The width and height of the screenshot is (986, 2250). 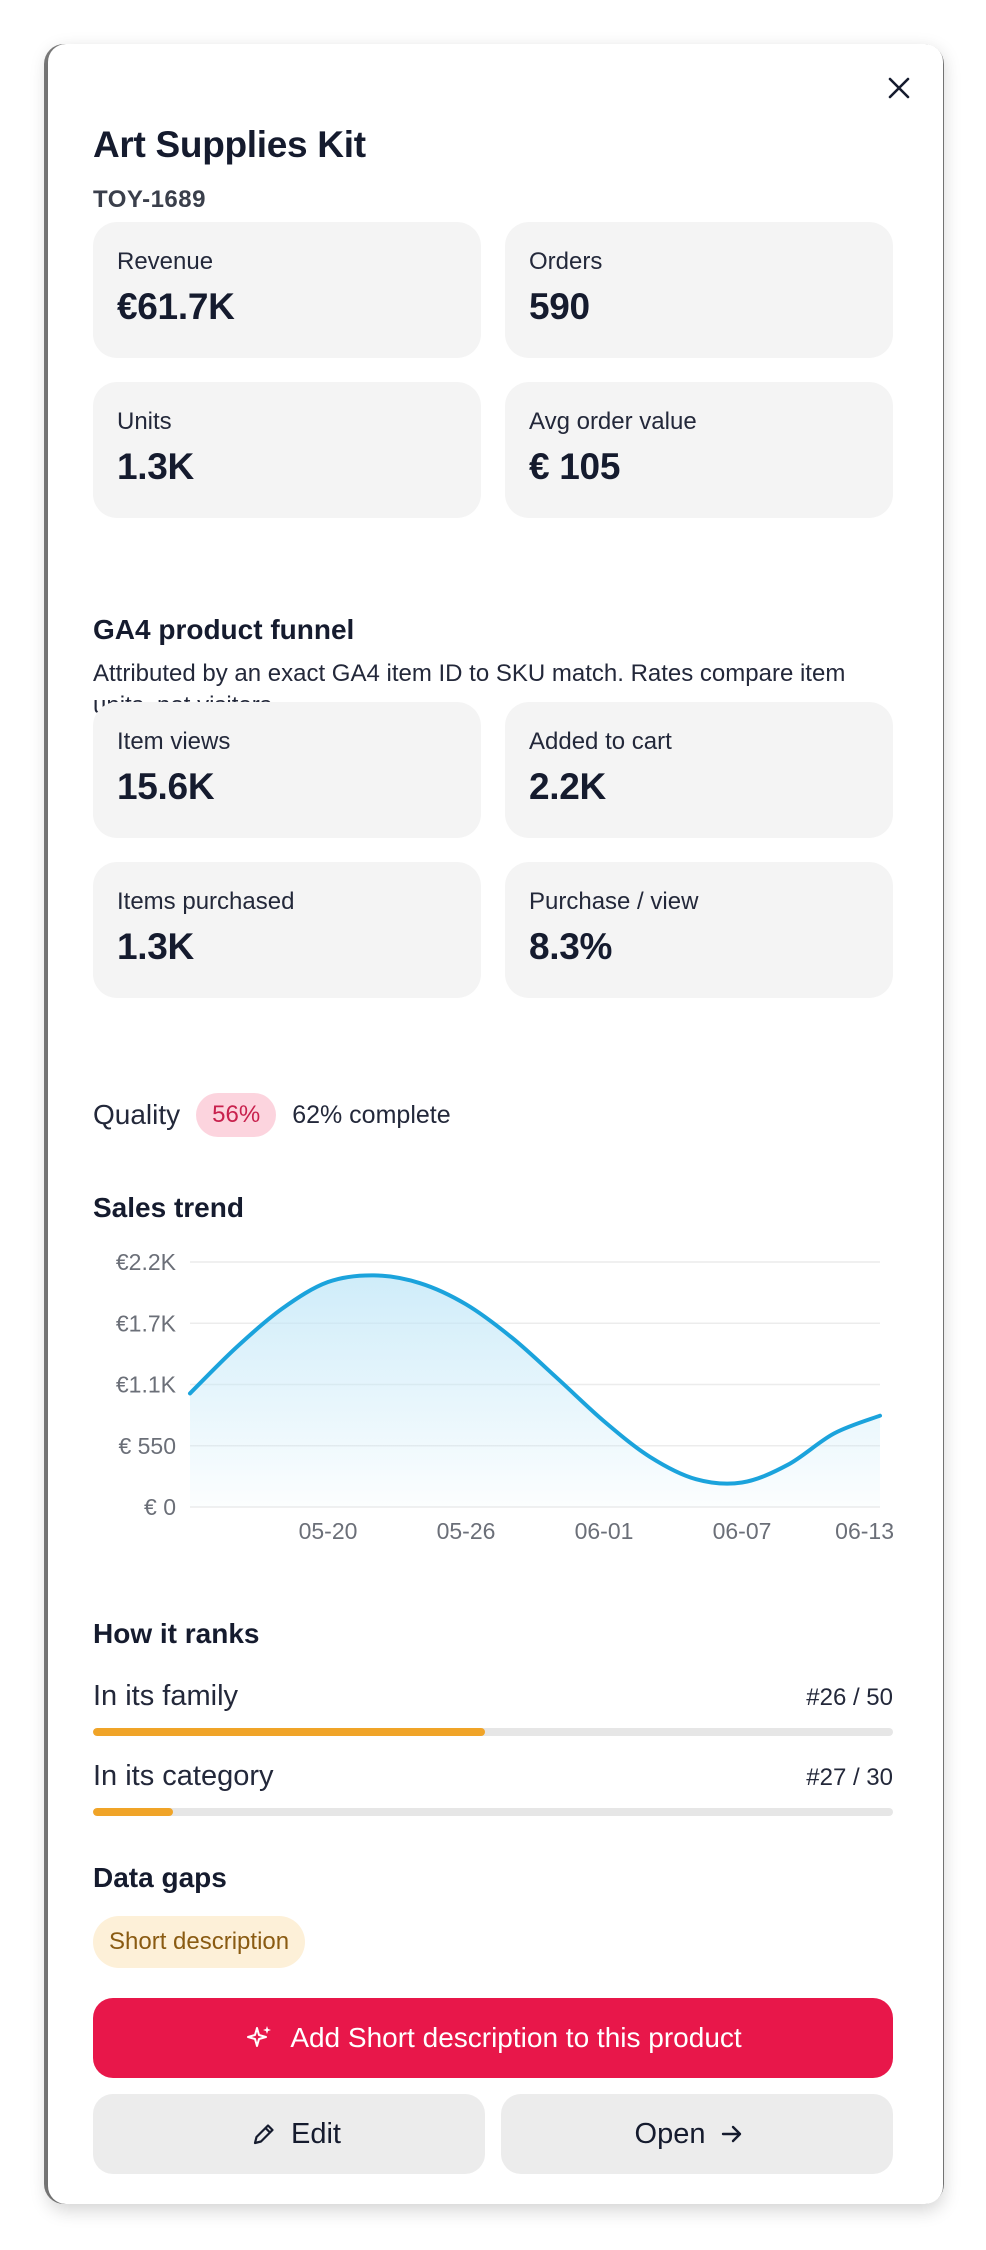 What do you see at coordinates (149, 199) in the screenshot?
I see `product-sku: TOY-1689` at bounding box center [149, 199].